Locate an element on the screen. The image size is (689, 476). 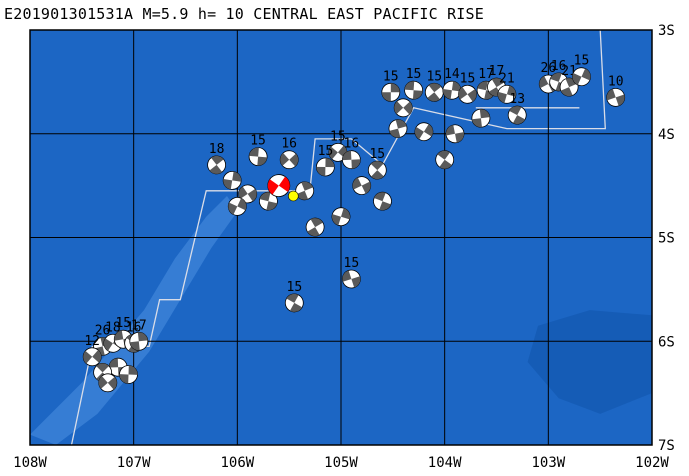
deep-basin-patch is located at coordinates (589, 362).